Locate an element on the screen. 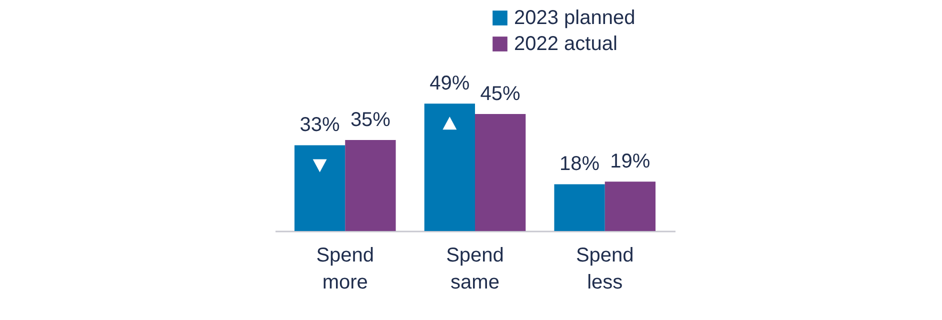 The width and height of the screenshot is (942, 320). data-label: 49% is located at coordinates (450, 83).